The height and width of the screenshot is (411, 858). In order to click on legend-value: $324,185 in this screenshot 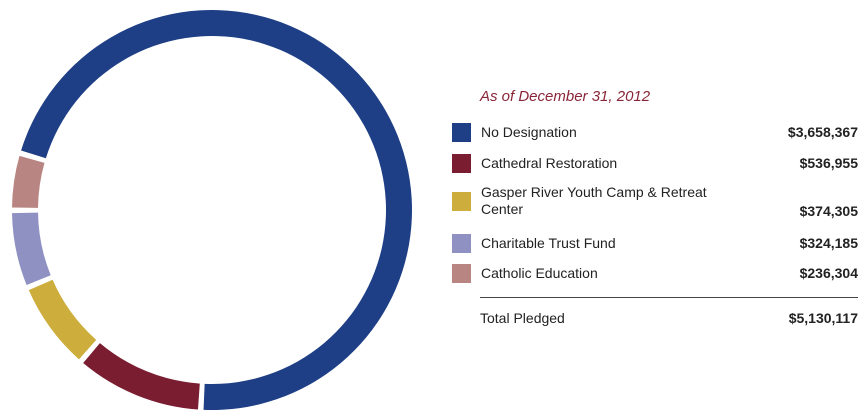, I will do `click(828, 243)`.